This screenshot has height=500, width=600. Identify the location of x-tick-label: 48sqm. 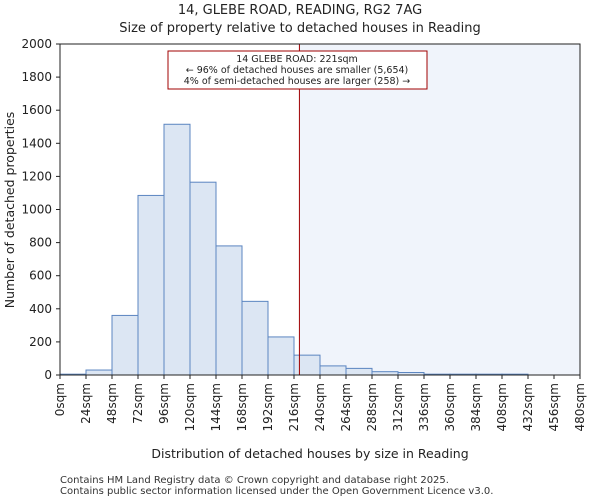
(112, 403).